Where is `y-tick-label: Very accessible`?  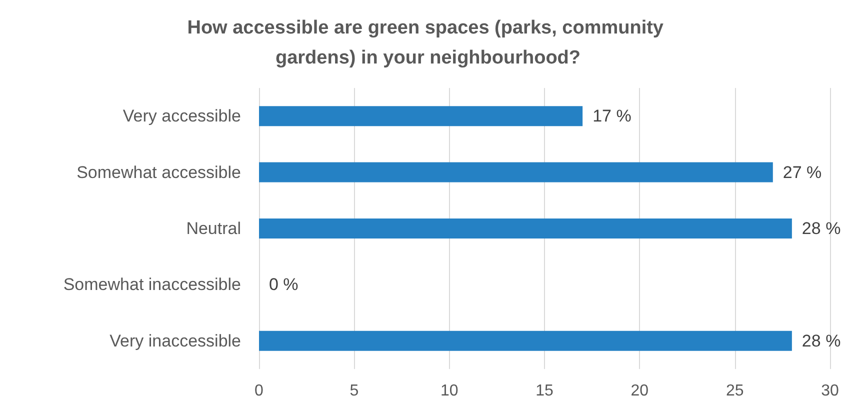
y-tick-label: Very accessible is located at coordinates (181, 116).